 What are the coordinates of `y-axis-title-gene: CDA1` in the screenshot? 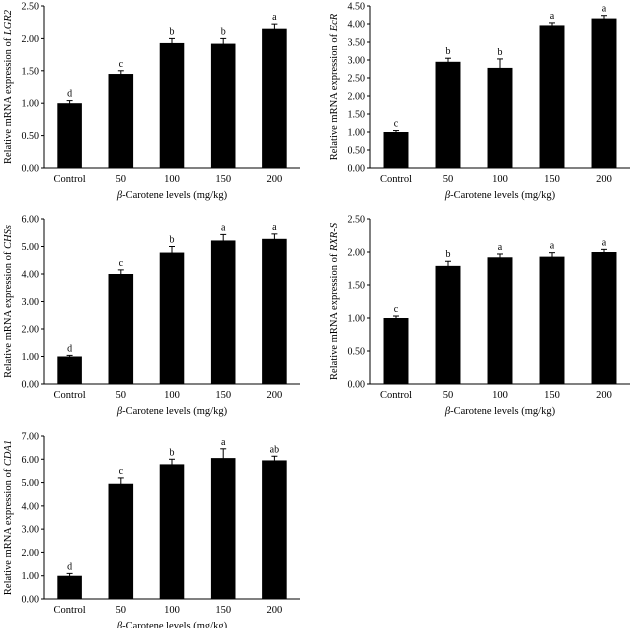 It's located at (8, 453).